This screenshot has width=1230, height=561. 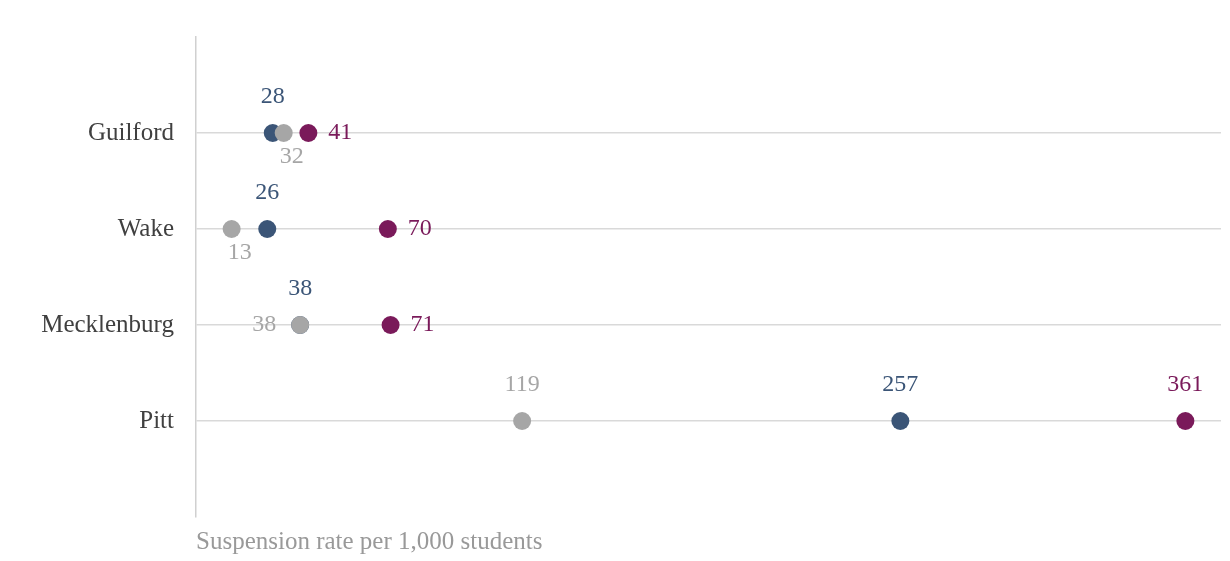 What do you see at coordinates (267, 191) in the screenshot?
I see `data-label: 26` at bounding box center [267, 191].